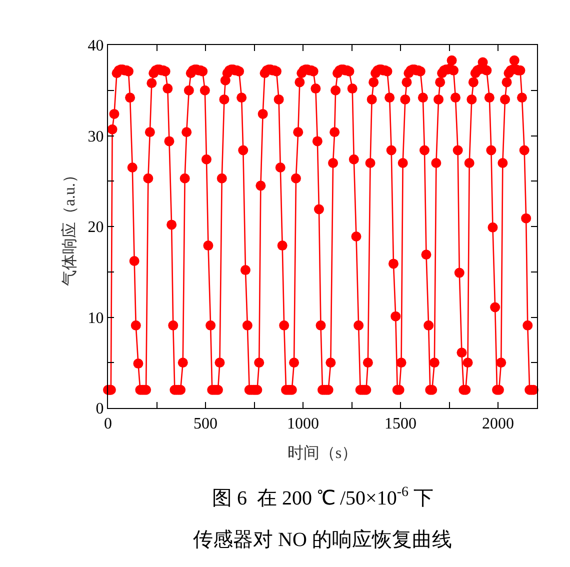  Describe the element at coordinates (323, 497) in the screenshot. I see `text: 图 6 在 200 ℃ /50×10$^{-6}$ 下` at that location.